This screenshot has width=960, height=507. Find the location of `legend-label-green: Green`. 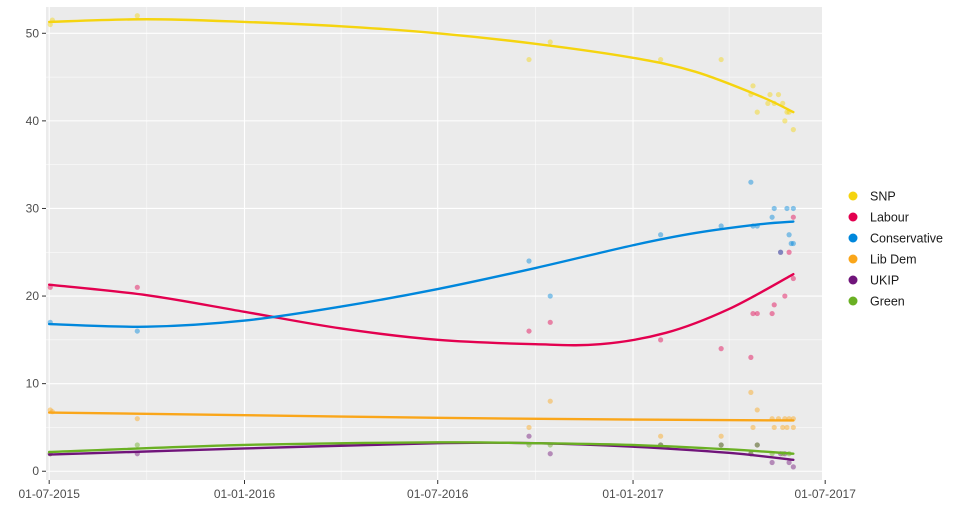

legend-label-green: Green is located at coordinates (887, 302).